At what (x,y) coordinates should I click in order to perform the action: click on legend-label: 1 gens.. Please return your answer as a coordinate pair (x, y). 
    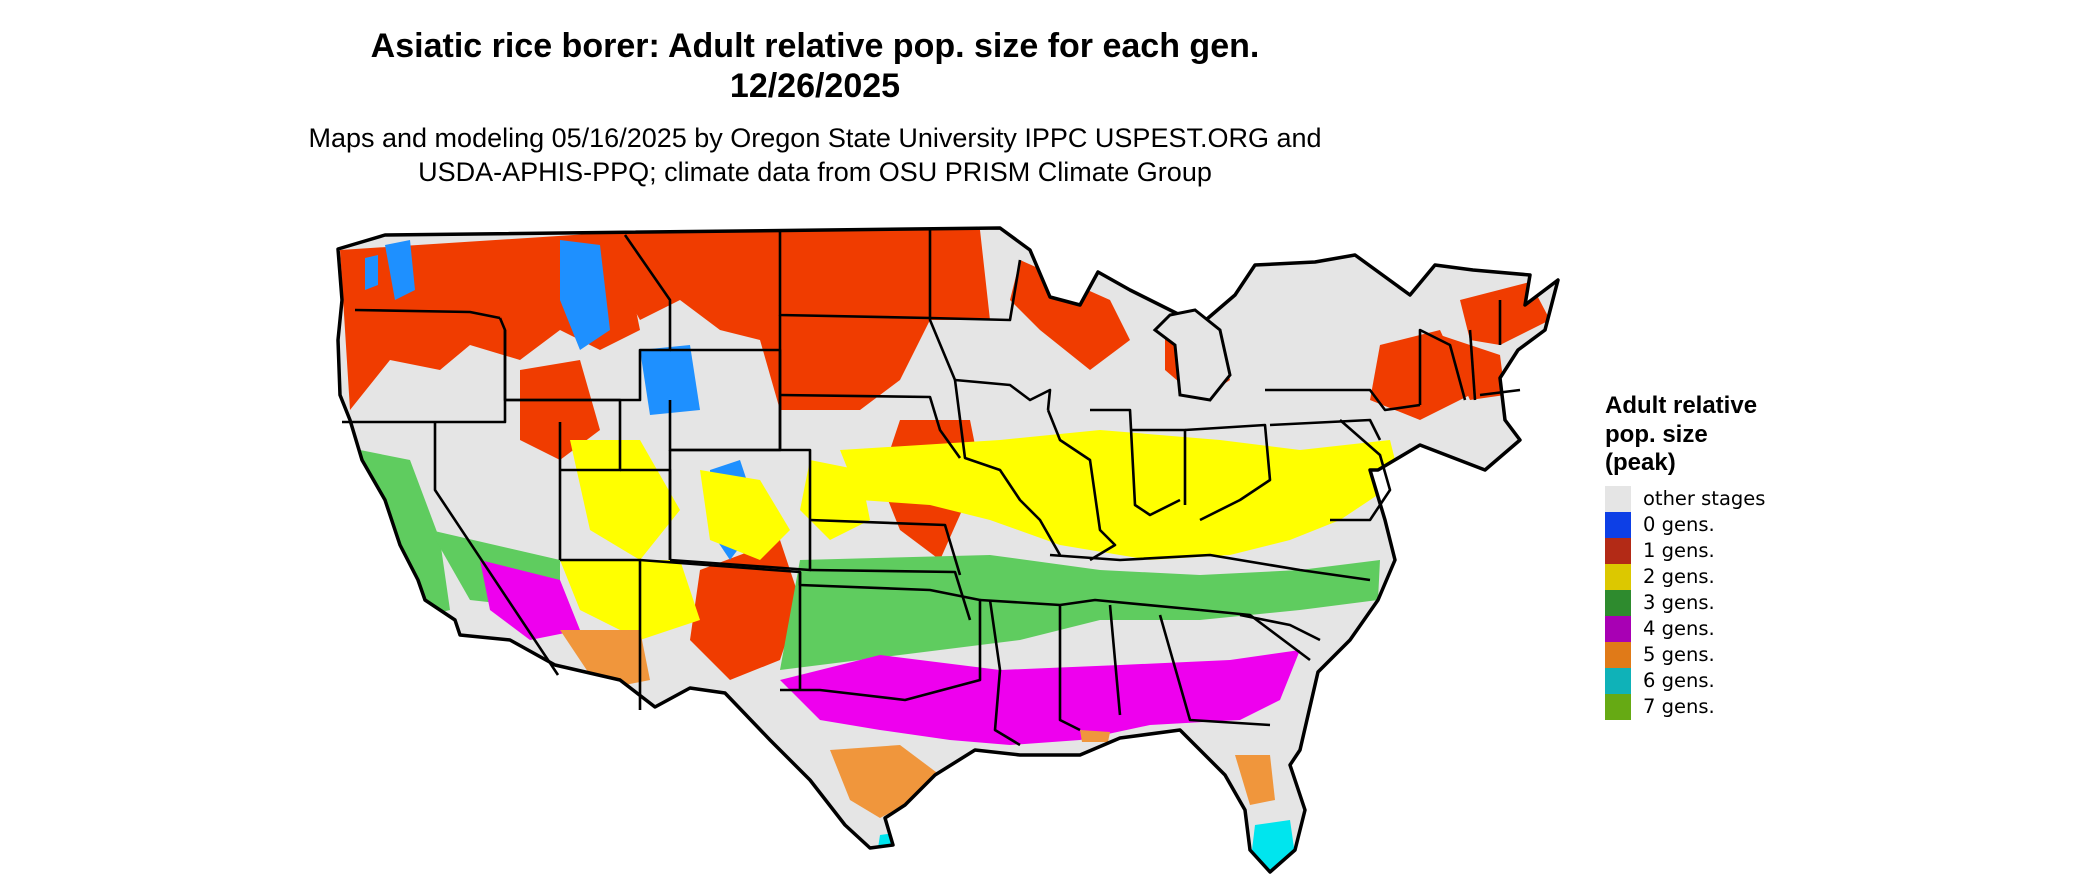
    Looking at the image, I should click on (1679, 550).